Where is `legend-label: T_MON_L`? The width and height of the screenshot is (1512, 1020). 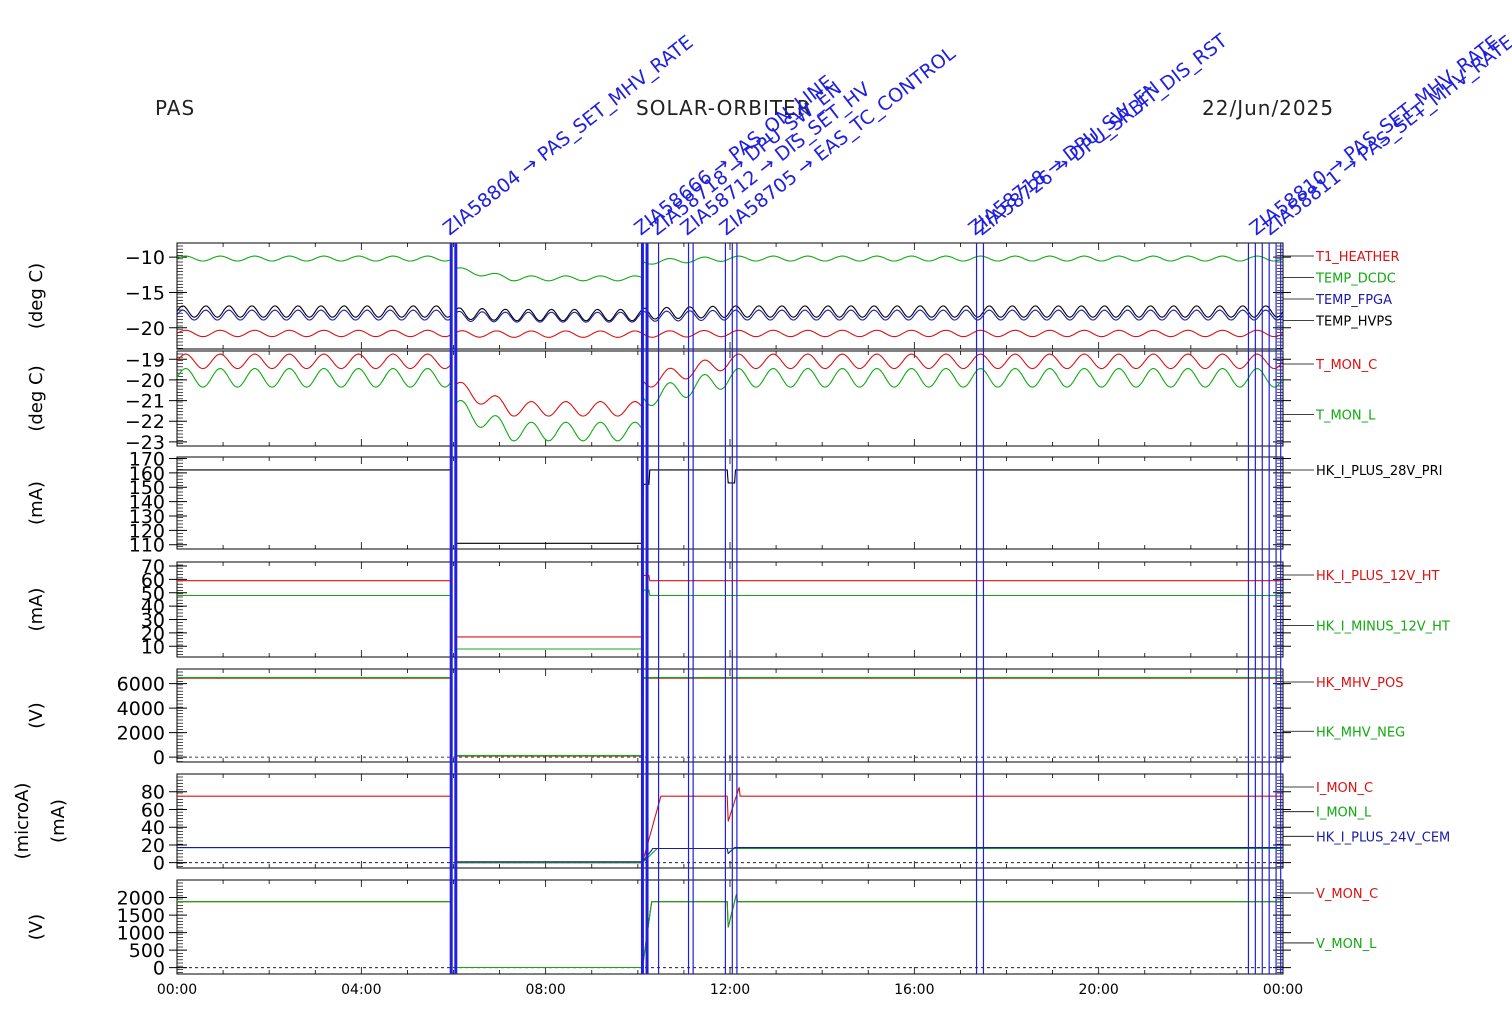
legend-label: T_MON_L is located at coordinates (1345, 416).